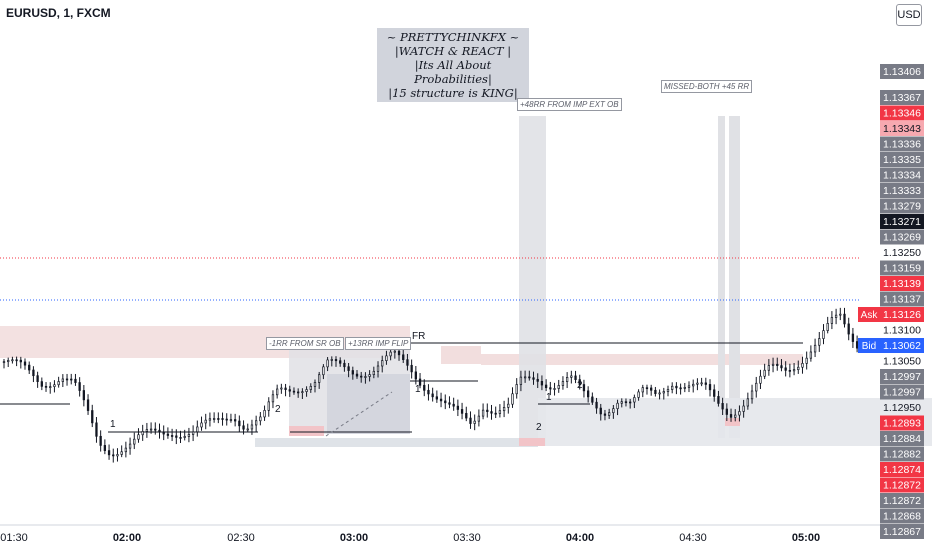 This screenshot has width=932, height=550. Describe the element at coordinates (902, 516) in the screenshot. I see `price-label: 1.12868` at that location.